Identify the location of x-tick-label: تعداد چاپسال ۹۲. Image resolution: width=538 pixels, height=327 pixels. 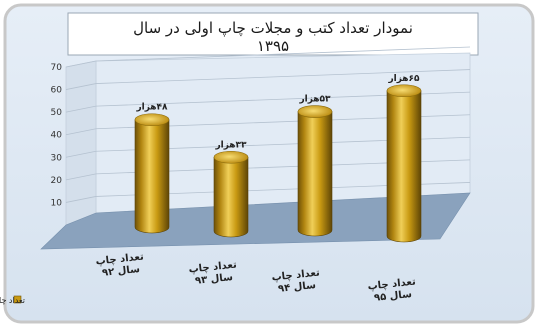
(120, 265).